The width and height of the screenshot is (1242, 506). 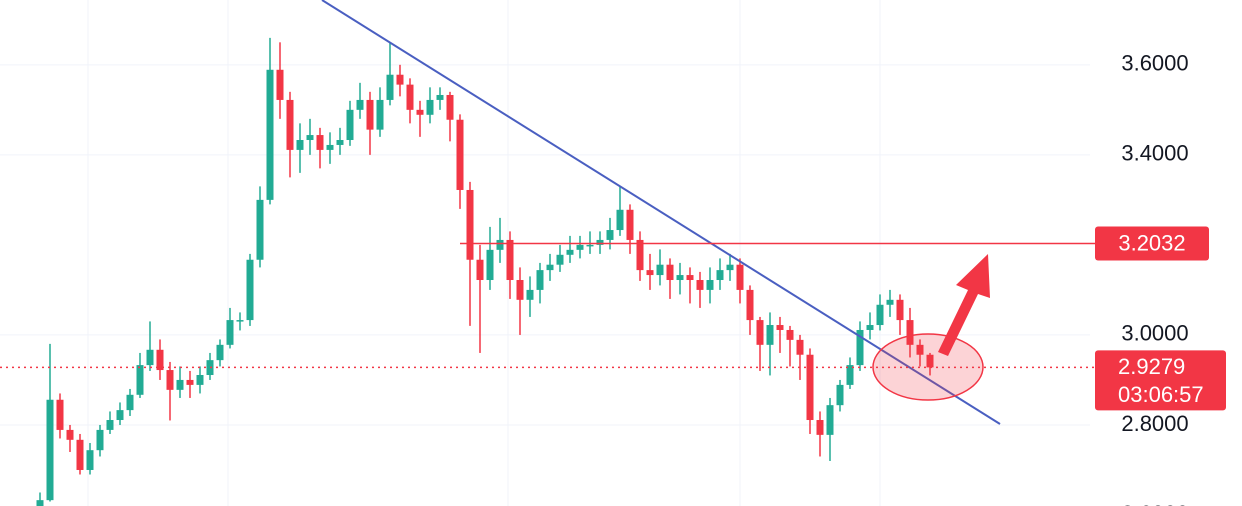 I want to click on price-axis: 2.6000 2.8000 3.0000 3.4000 3.6000, so click(x=1154, y=278).